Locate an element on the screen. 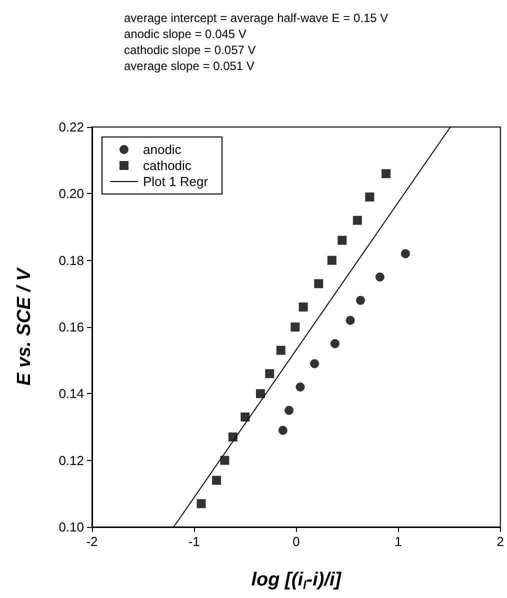  text: anodic slope = 0.045 V is located at coordinates (185, 34).